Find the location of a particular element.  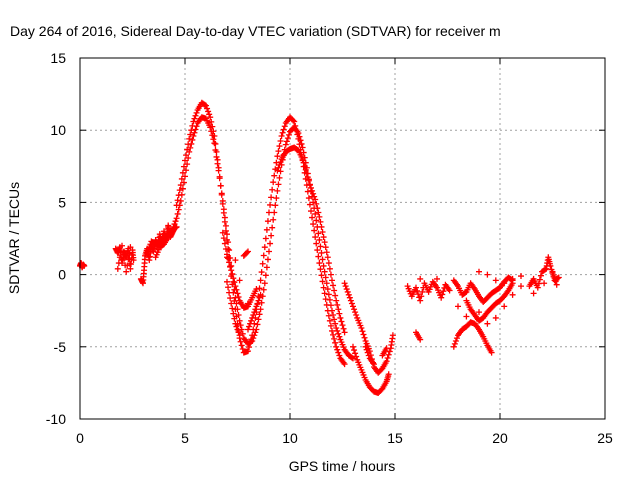

x-tick-label: 10 is located at coordinates (290, 438).